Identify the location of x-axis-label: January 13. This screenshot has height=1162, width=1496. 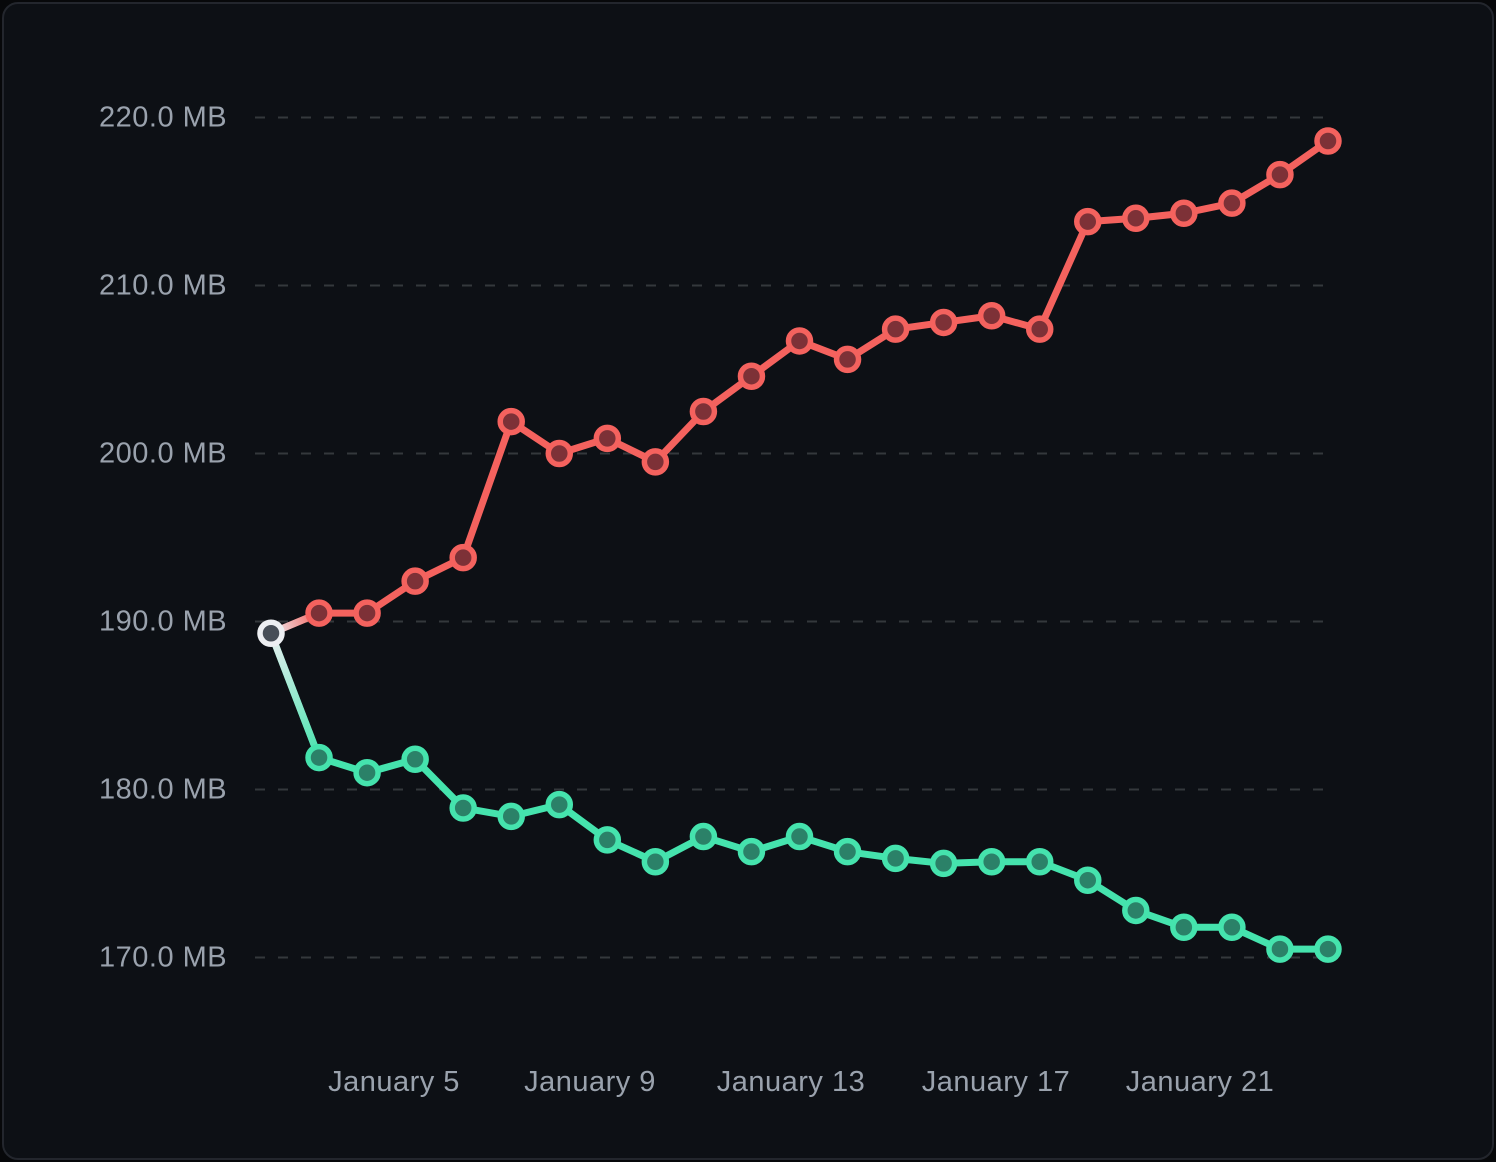
(791, 1082).